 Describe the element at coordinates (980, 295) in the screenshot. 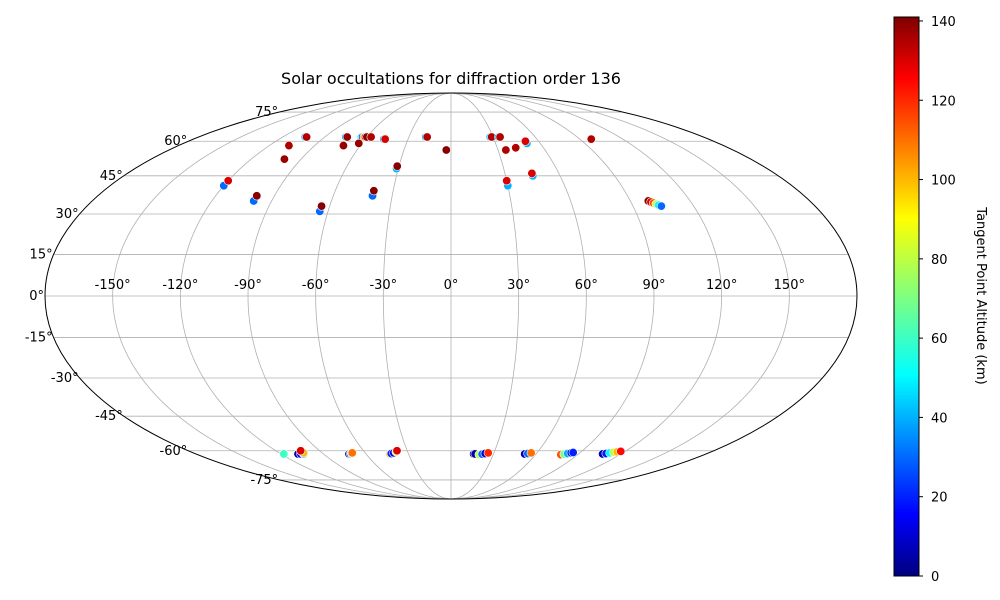

I see `colorbar-label: Tangent Point Altitude (km)` at that location.